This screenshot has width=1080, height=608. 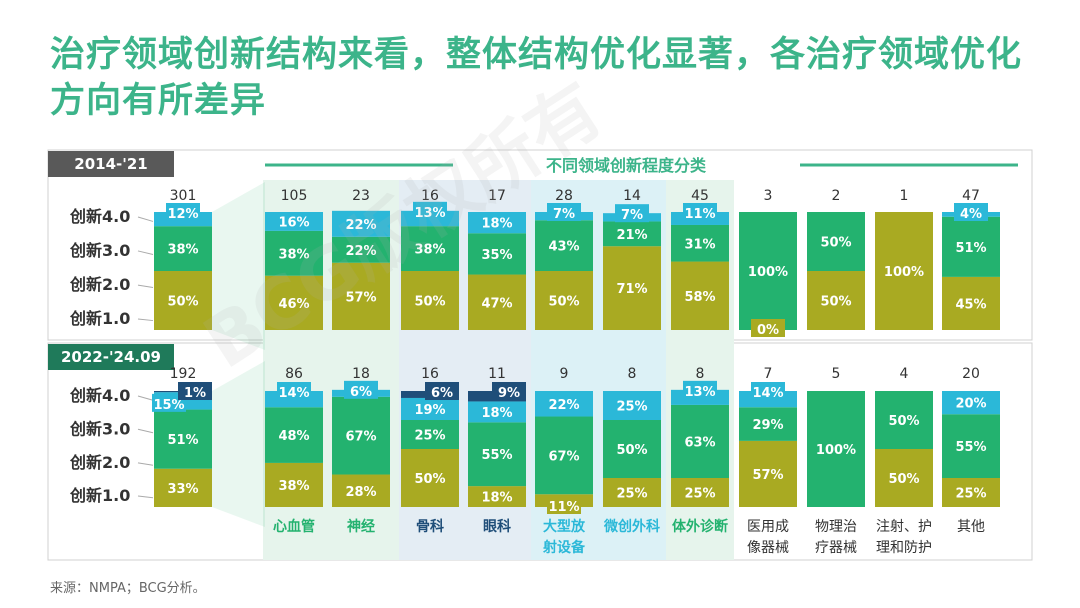 I want to click on bar-label: 100%, so click(x=904, y=272).